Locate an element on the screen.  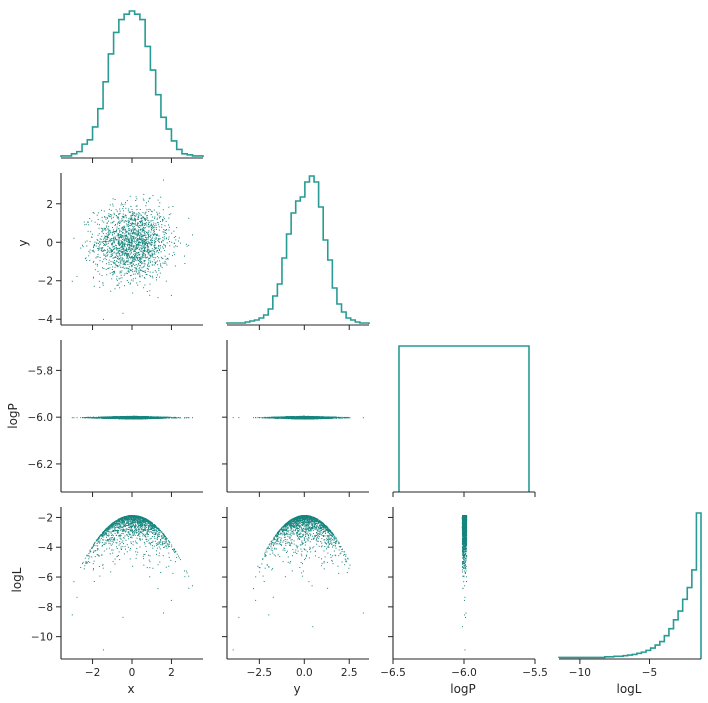
histogram-logP is located at coordinates (464, 418).